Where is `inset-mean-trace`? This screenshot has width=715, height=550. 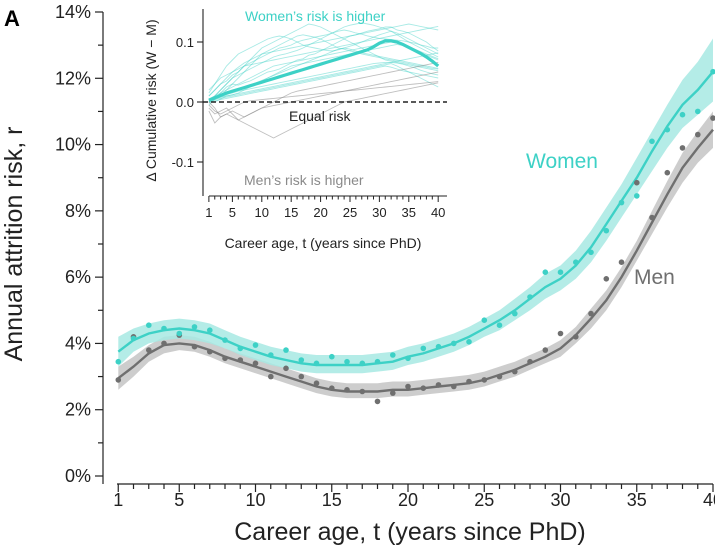
inset-mean-trace is located at coordinates (324, 70).